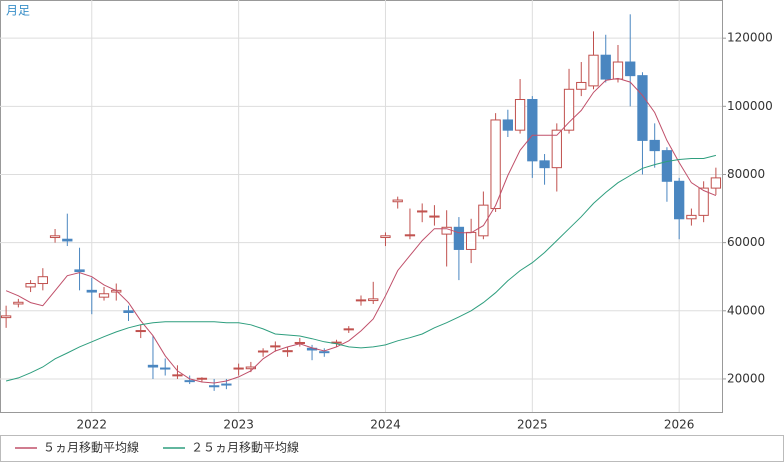 The width and height of the screenshot is (784, 462). I want to click on legend-label: ５ヵ月移動平均線, so click(91, 447).